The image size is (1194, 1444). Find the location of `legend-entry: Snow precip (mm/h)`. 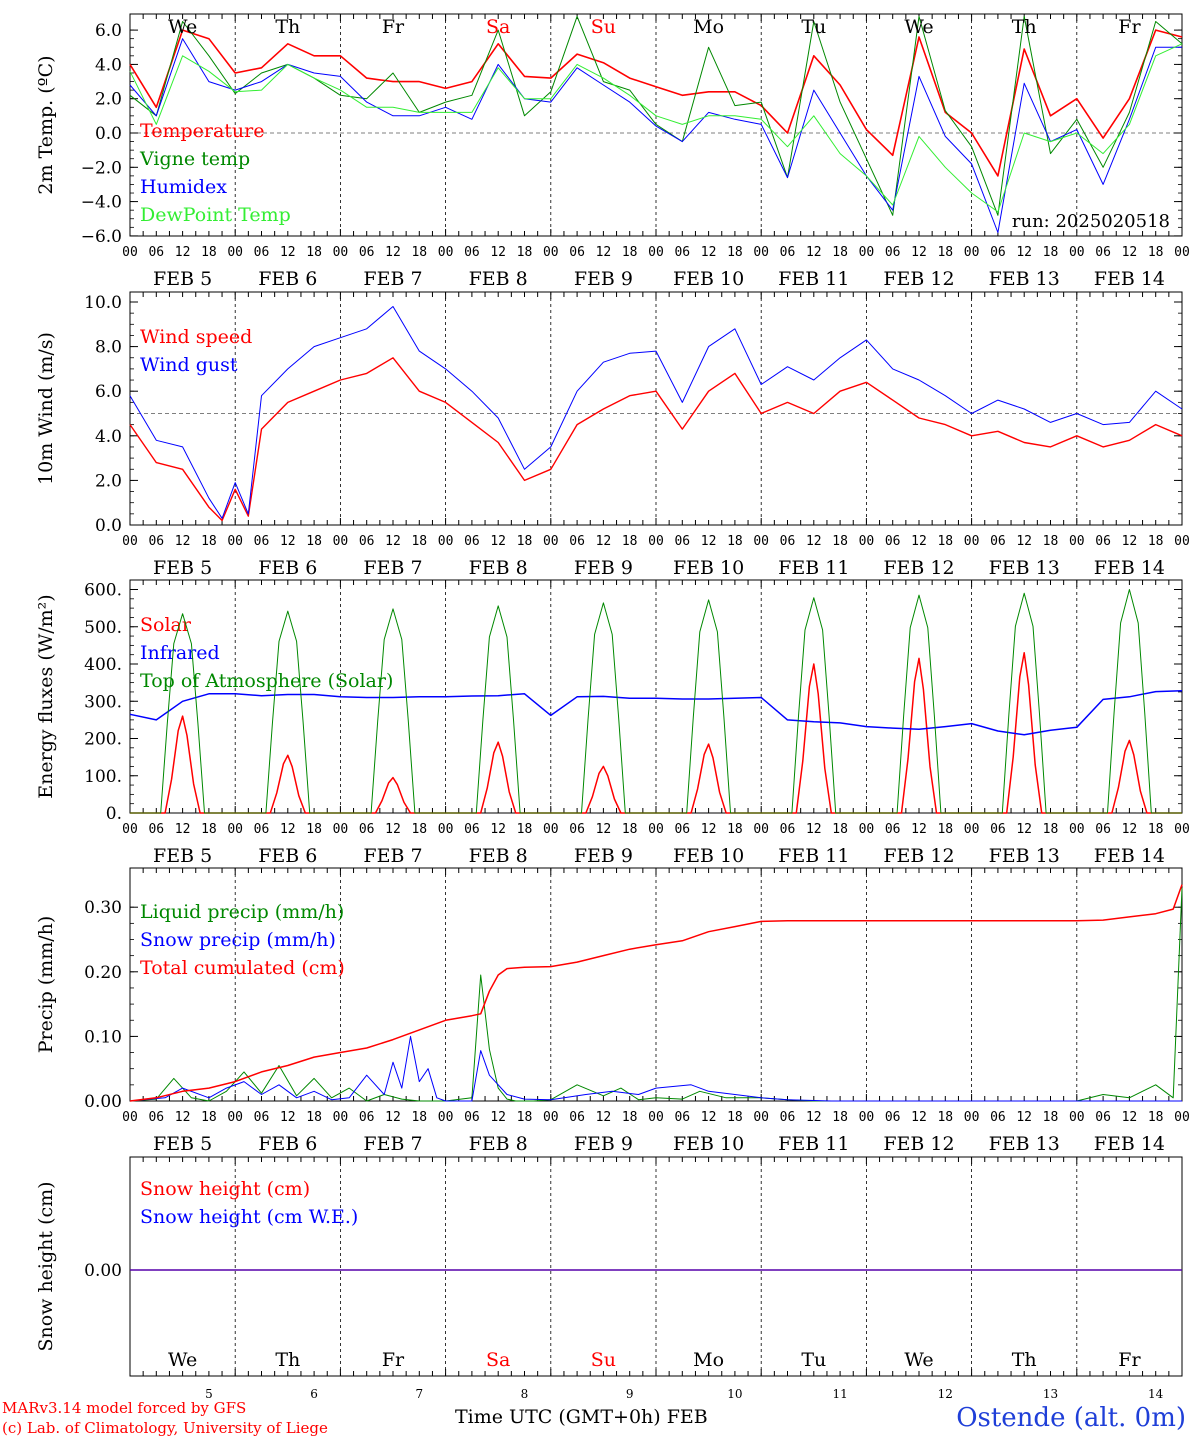

legend-entry: Snow precip (mm/h) is located at coordinates (238, 940).